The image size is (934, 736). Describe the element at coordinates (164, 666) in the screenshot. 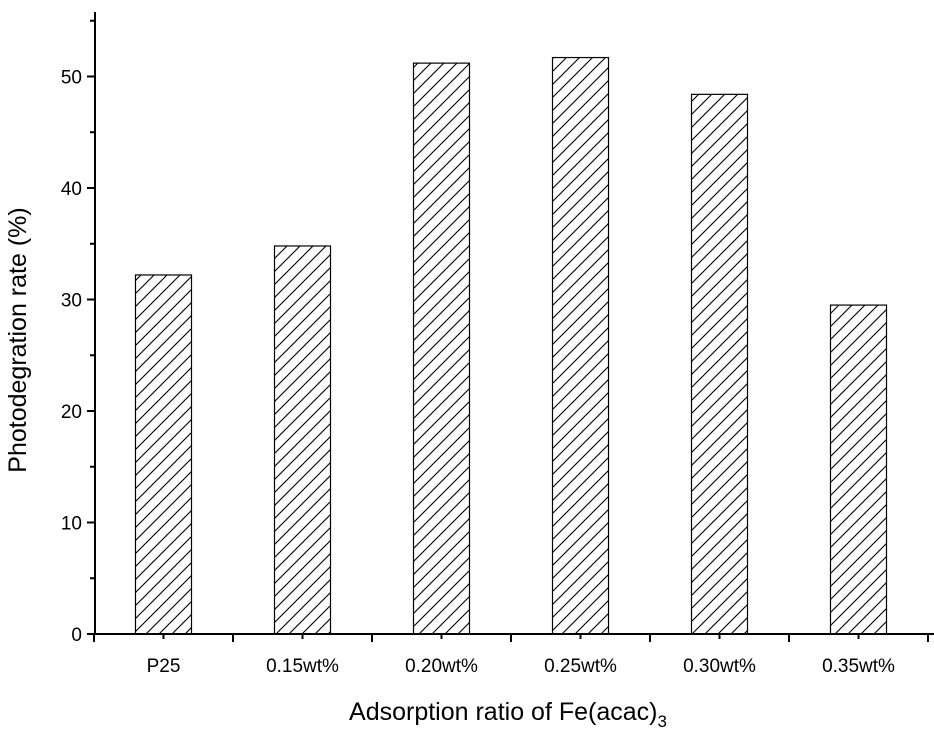

I see `x-tick-label: P25` at that location.